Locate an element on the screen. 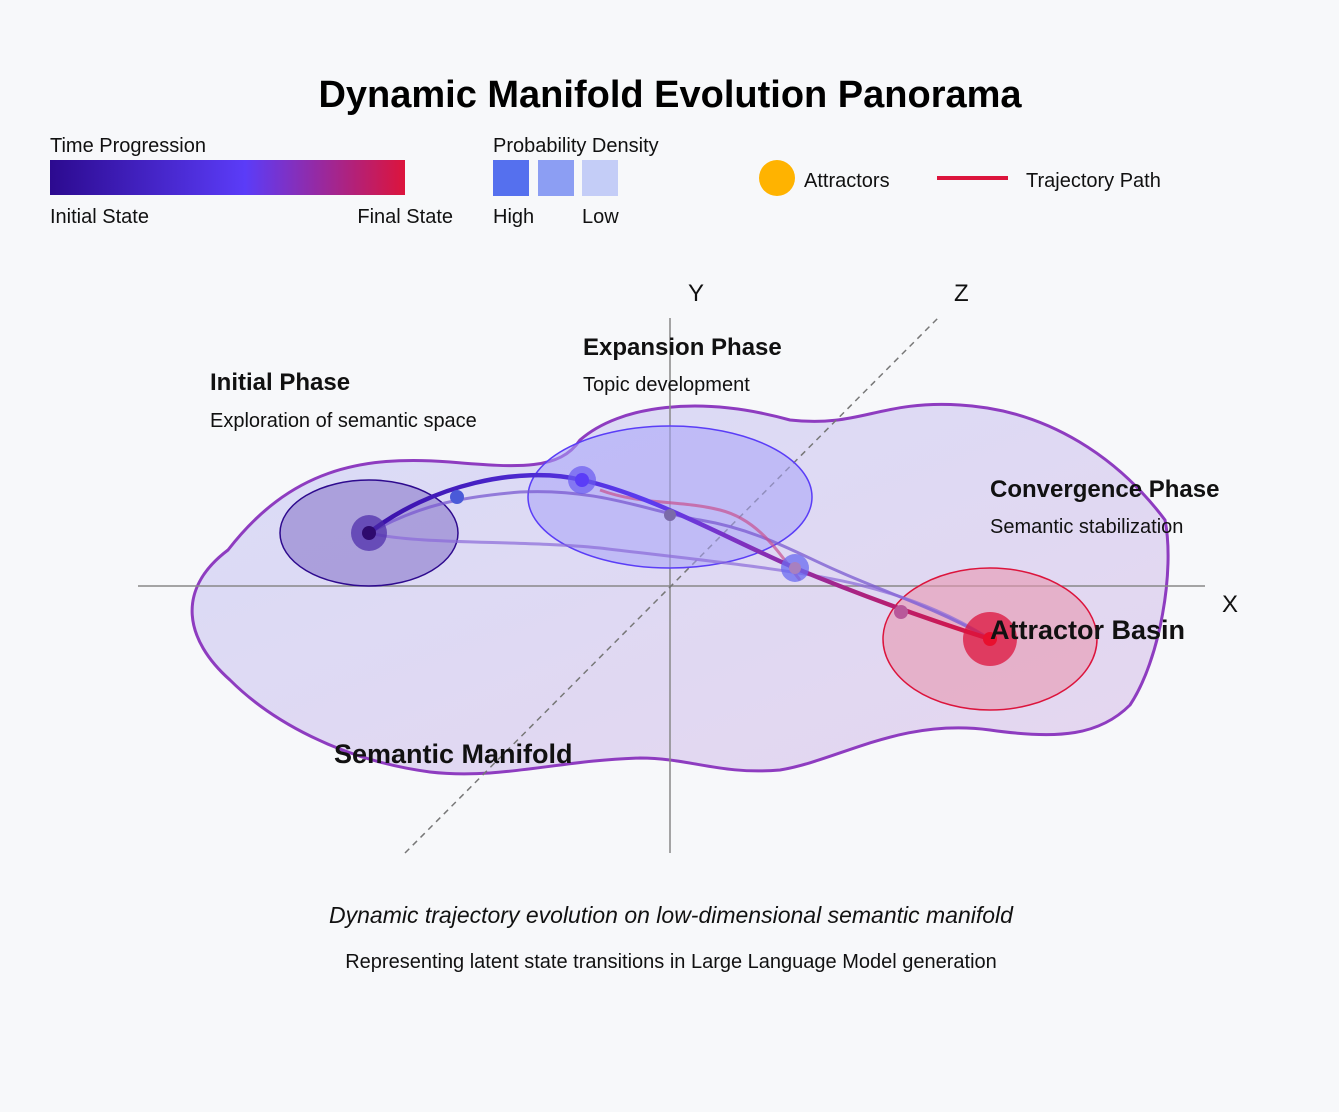 The width and height of the screenshot is (1339, 1112). legend-density-title: Probability Density is located at coordinates (576, 146).